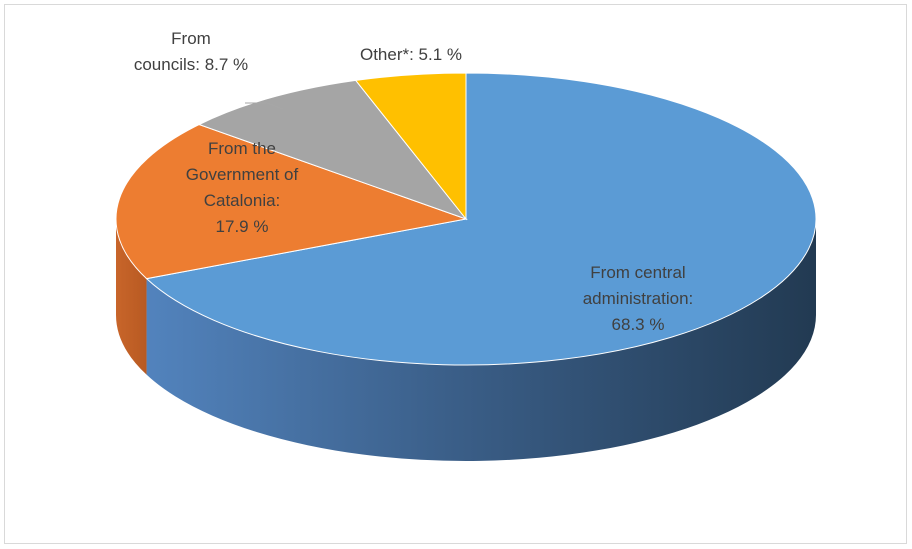 This screenshot has height=549, width=912. I want to click on slice-side-from-the-government-of-catalonia, so click(131, 297).